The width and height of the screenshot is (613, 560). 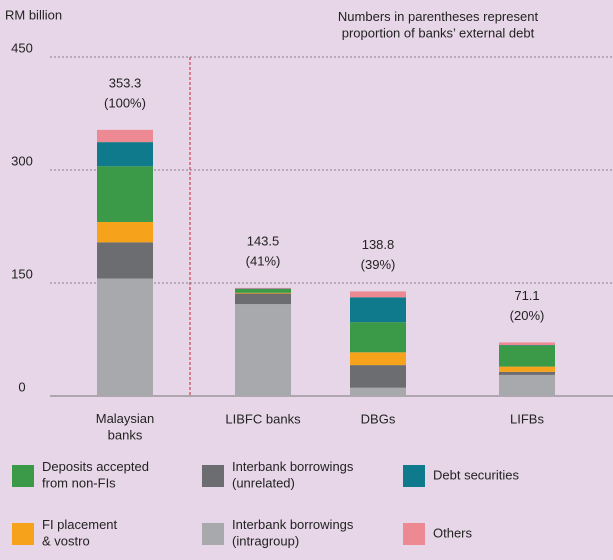 I want to click on y-tick-label: 150, so click(x=22, y=273).